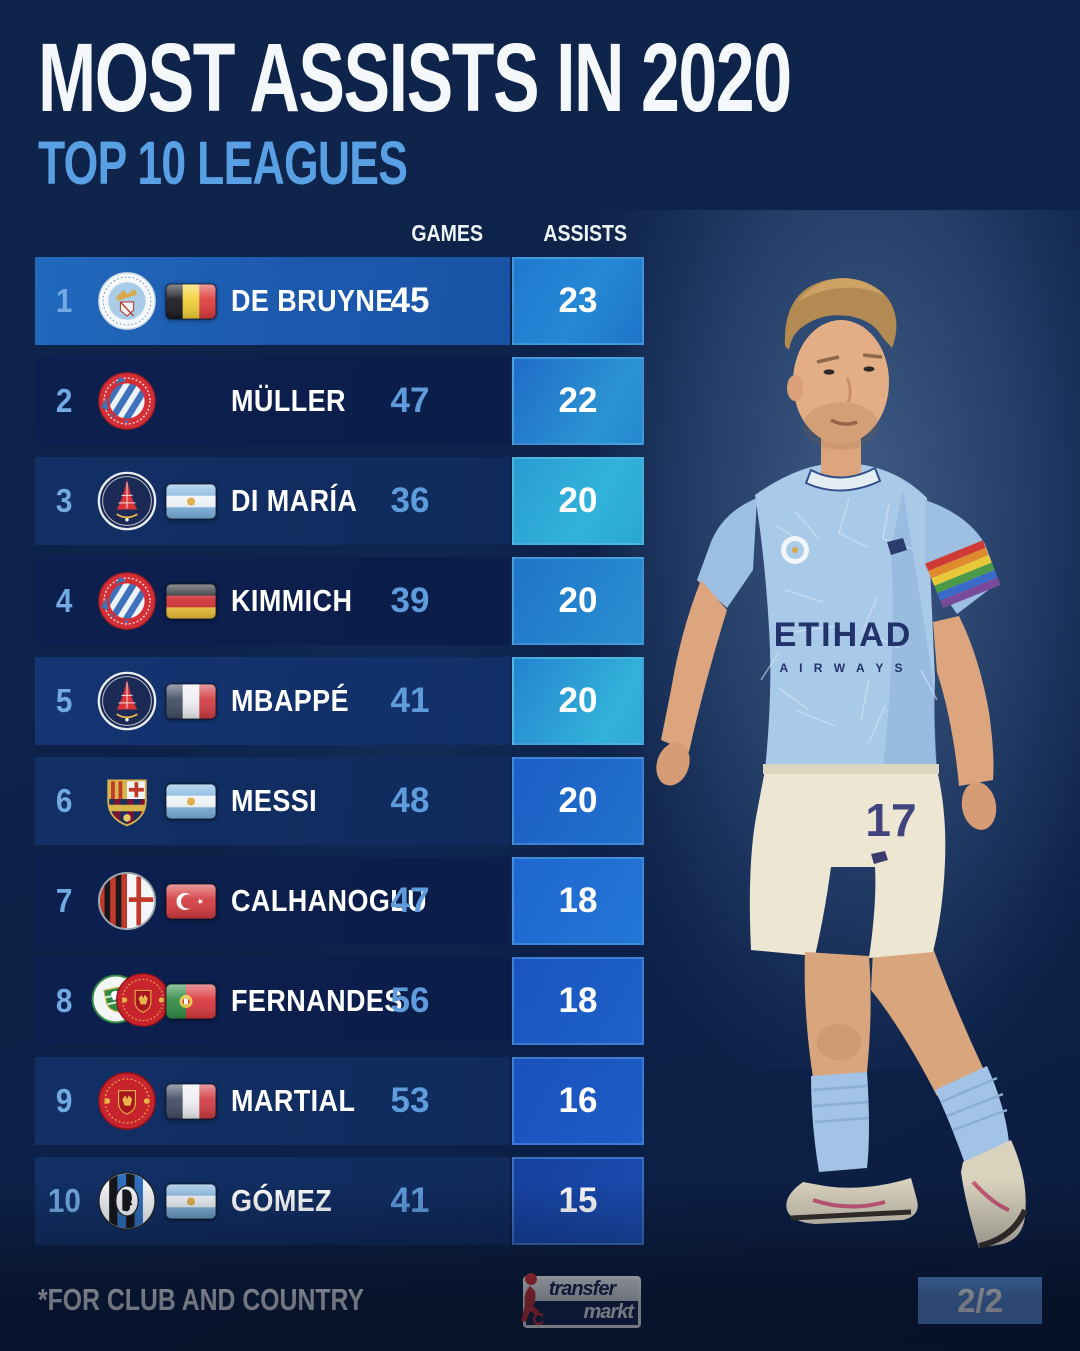 This screenshot has width=1080, height=1351. I want to click on transfermarkt-logo: transfer markt, so click(581, 1300).